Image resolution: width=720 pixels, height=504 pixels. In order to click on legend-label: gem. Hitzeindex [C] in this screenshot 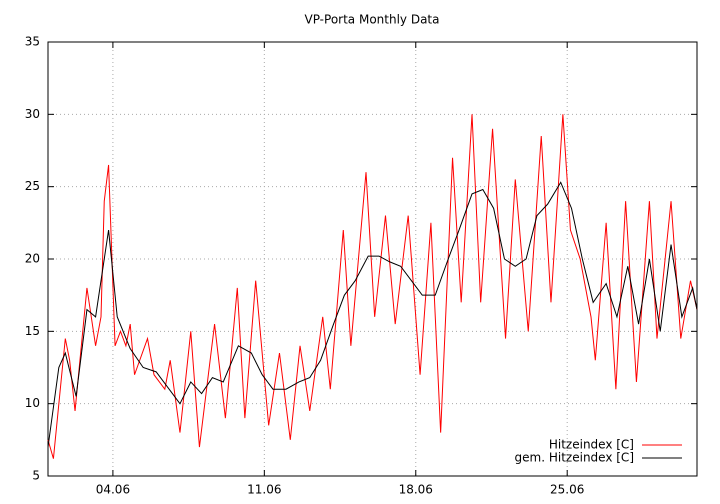, I will do `click(574, 458)`.